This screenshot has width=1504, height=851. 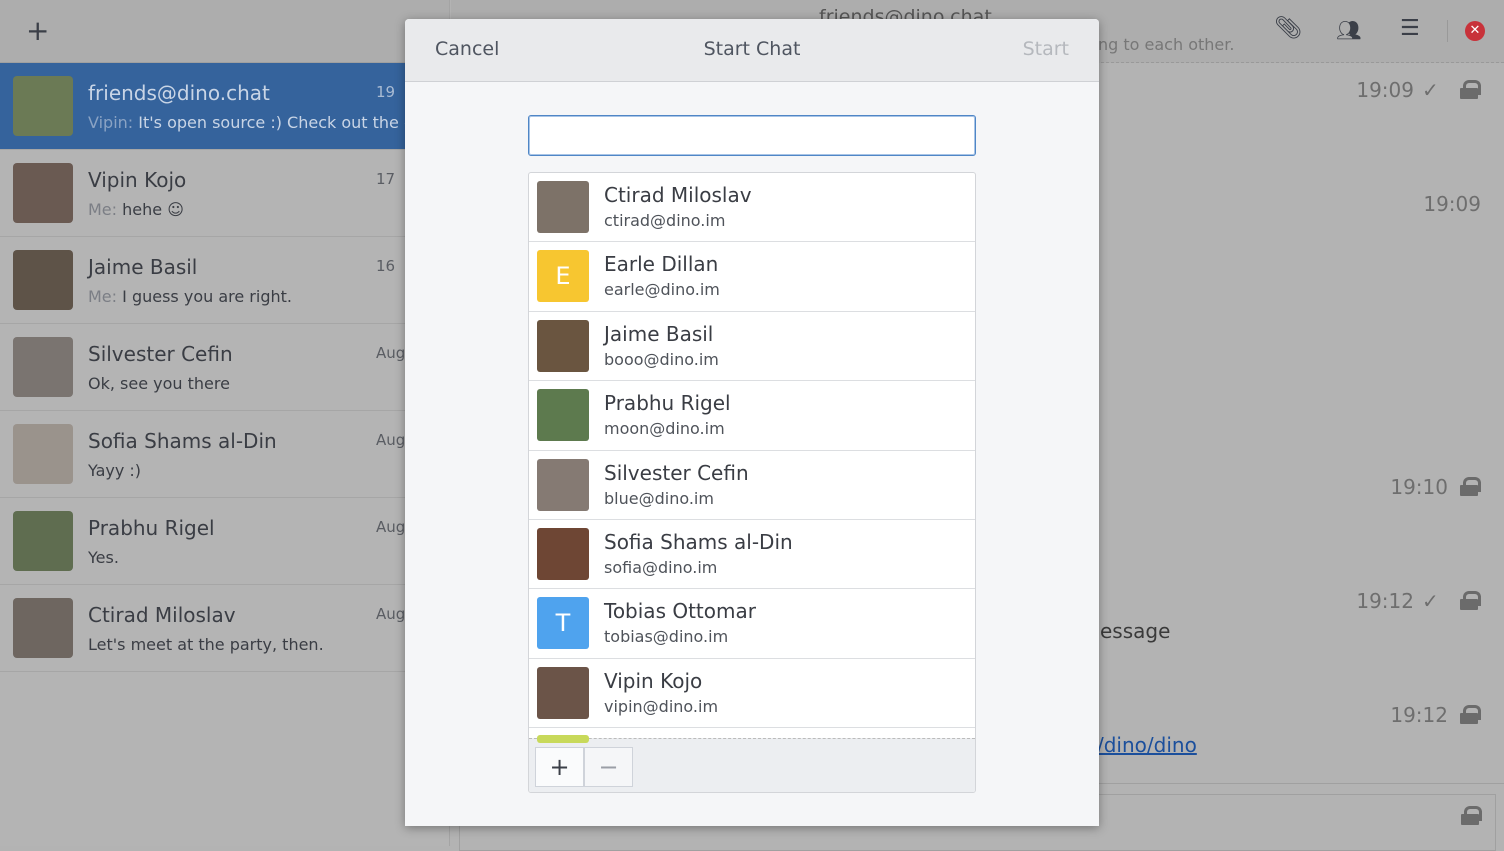 I want to click on add-button: +, so click(x=559, y=767).